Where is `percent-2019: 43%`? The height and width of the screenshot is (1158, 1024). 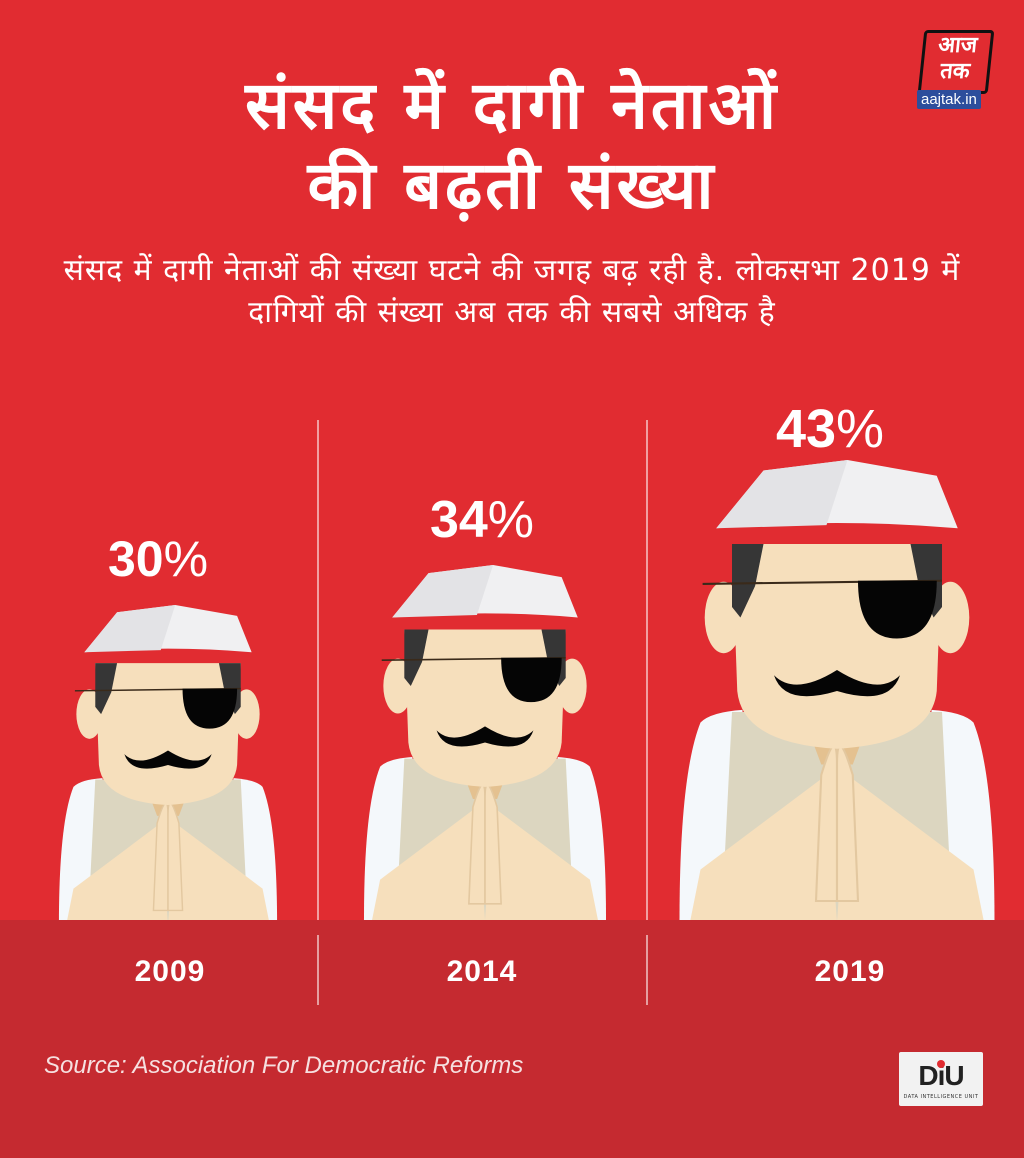
percent-2019: 43% is located at coordinates (830, 429).